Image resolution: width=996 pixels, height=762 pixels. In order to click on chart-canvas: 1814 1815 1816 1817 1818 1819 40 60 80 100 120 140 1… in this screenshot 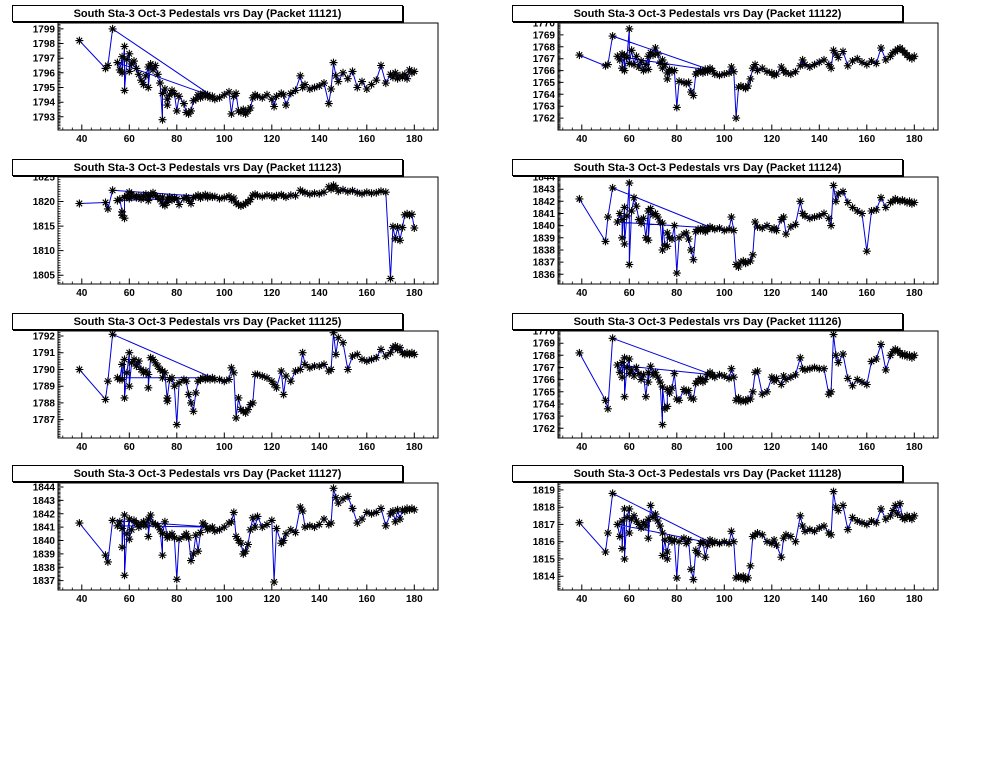, I will do `click(736, 543)`.